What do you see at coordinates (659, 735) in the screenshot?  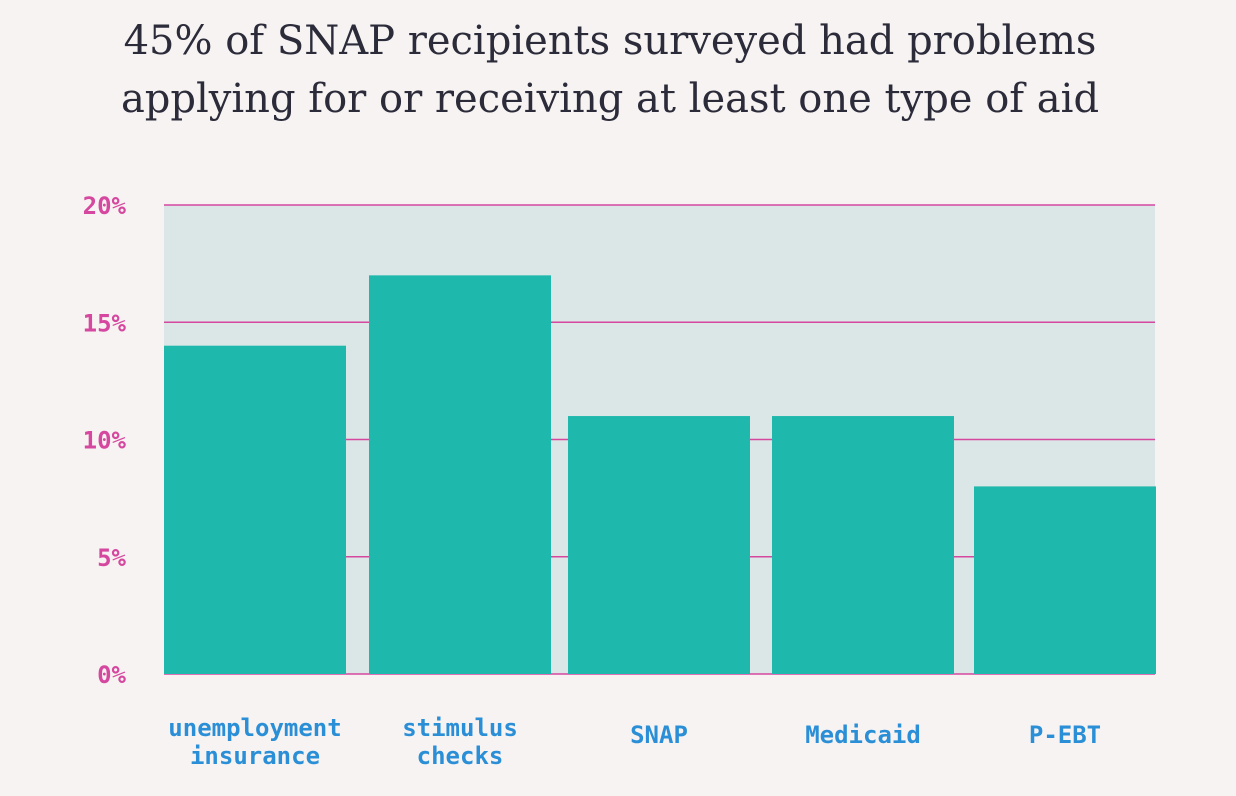 I see `x-tick-label-snap: SNAP` at bounding box center [659, 735].